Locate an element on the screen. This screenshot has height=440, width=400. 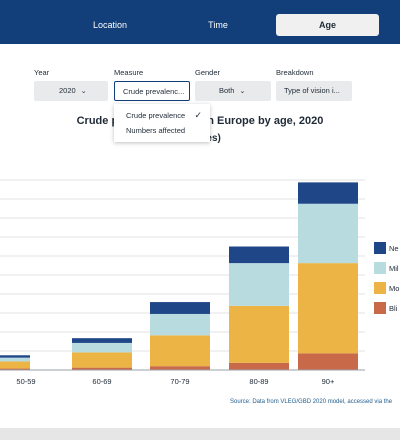
measure-dropdown-menu: Crude prevalence ✓ Numbers affected is located at coordinates (162, 123).